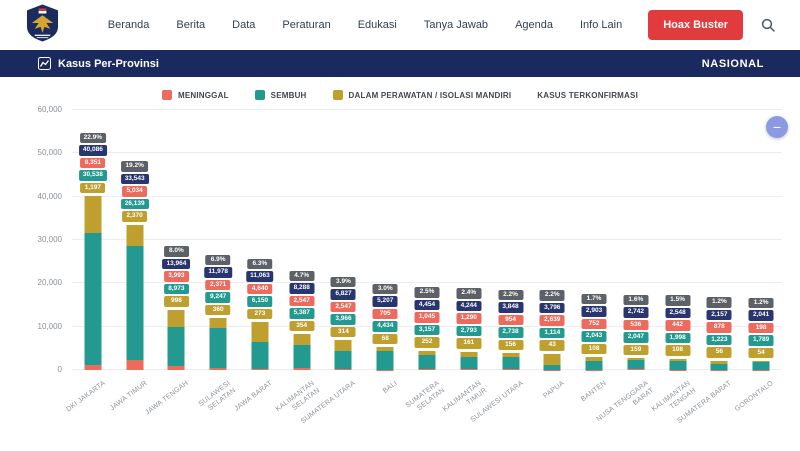 The width and height of the screenshot is (800, 451). What do you see at coordinates (534, 25) in the screenshot?
I see `nav-item-agenda: Agenda` at bounding box center [534, 25].